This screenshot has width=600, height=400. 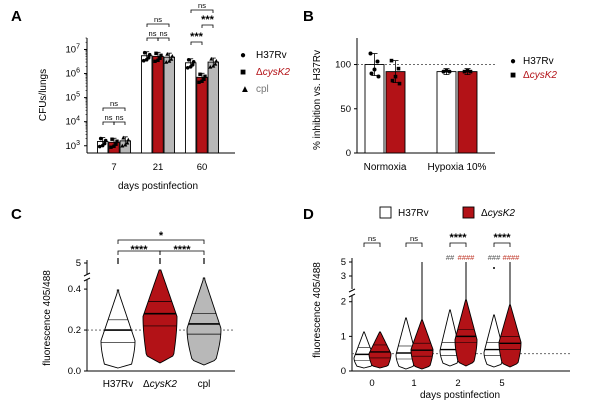 What do you see at coordinates (513, 75) in the screenshot?
I see `b-legend-marker: ■` at bounding box center [513, 75].